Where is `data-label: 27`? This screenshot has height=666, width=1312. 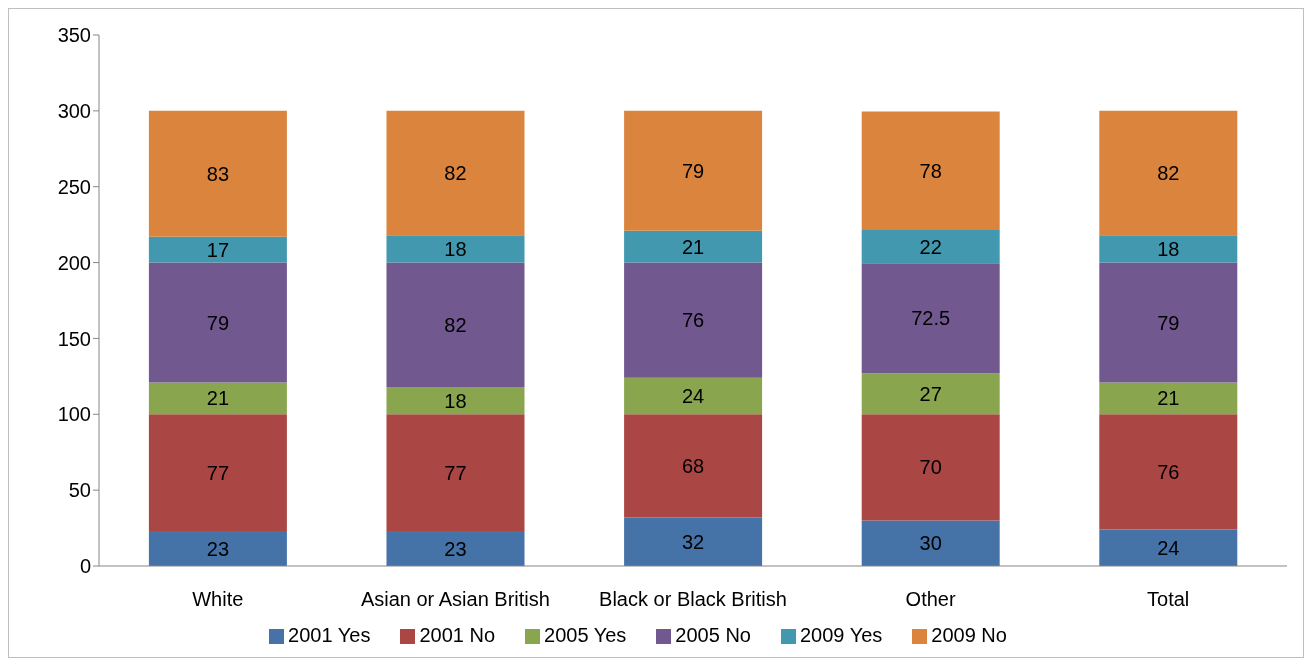
data-label: 27 is located at coordinates (930, 393).